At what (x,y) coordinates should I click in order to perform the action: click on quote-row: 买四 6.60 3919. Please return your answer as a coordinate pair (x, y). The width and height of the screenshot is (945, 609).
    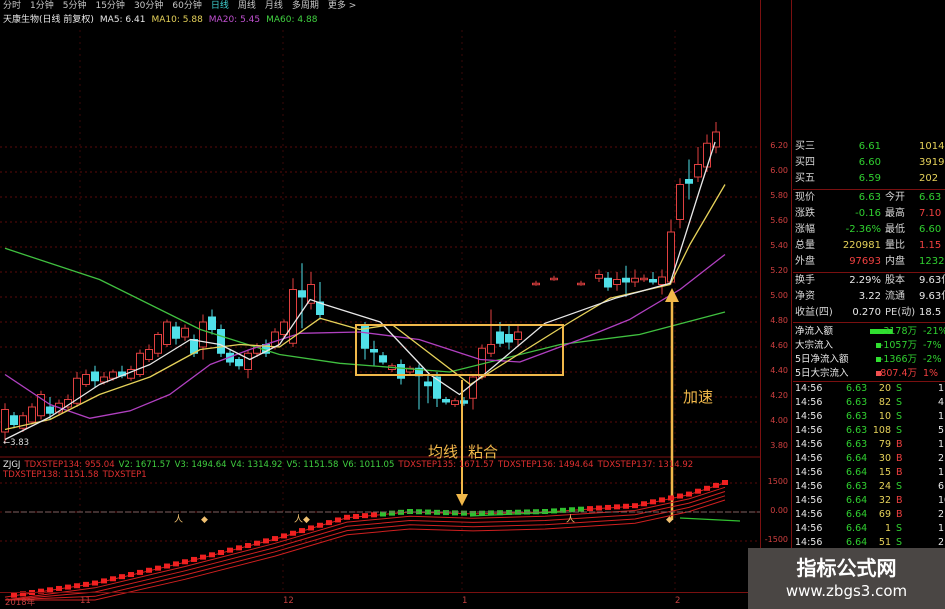
    Looking at the image, I should click on (869, 163).